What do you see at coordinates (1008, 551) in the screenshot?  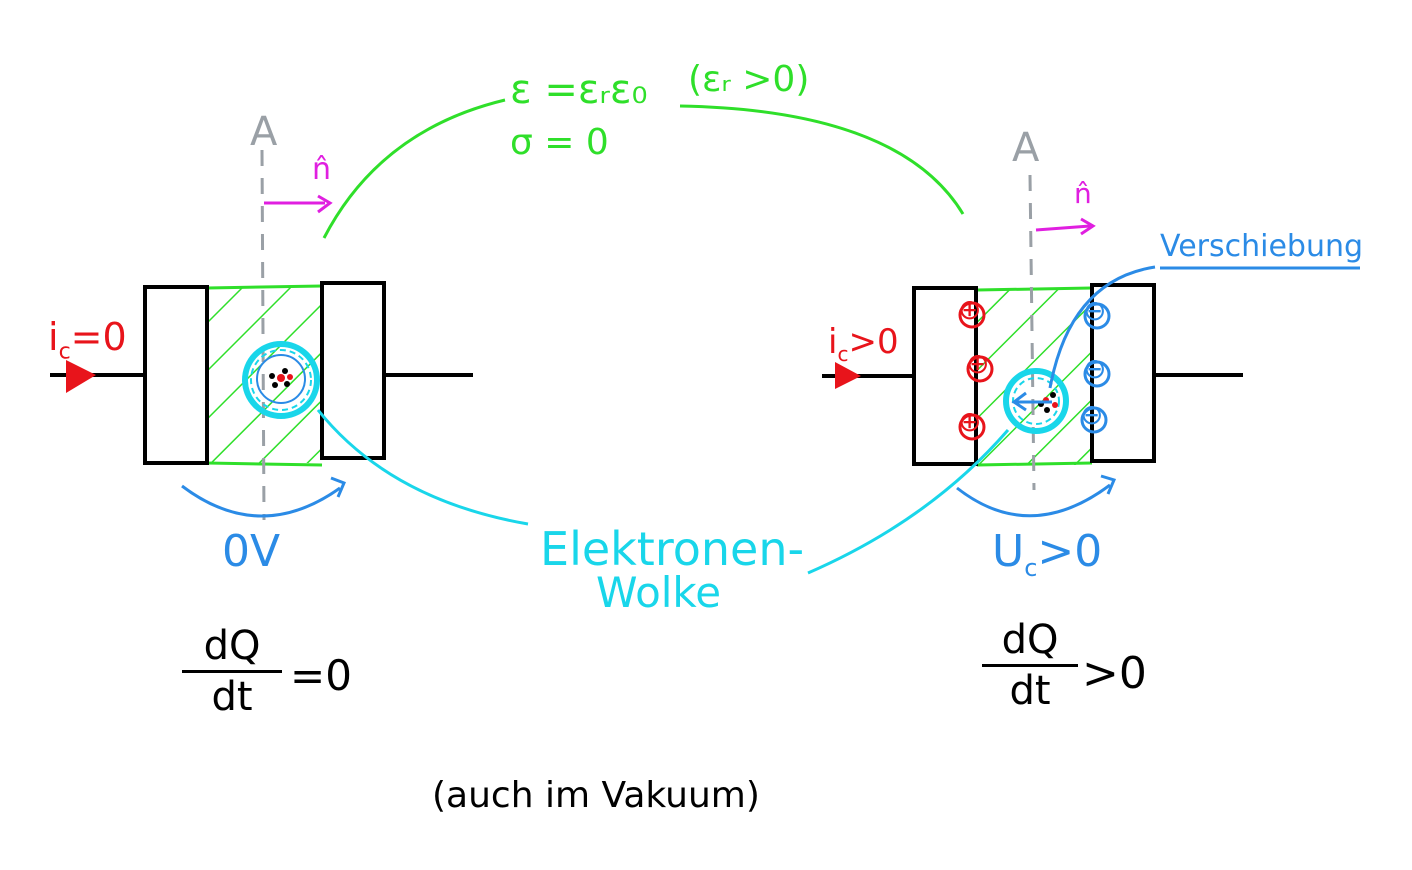 I see `right-voltage-symbol: U` at bounding box center [1008, 551].